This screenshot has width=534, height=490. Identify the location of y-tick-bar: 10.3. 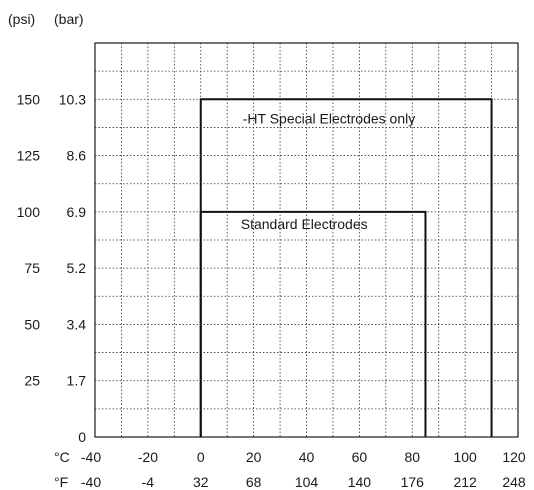
(72, 99).